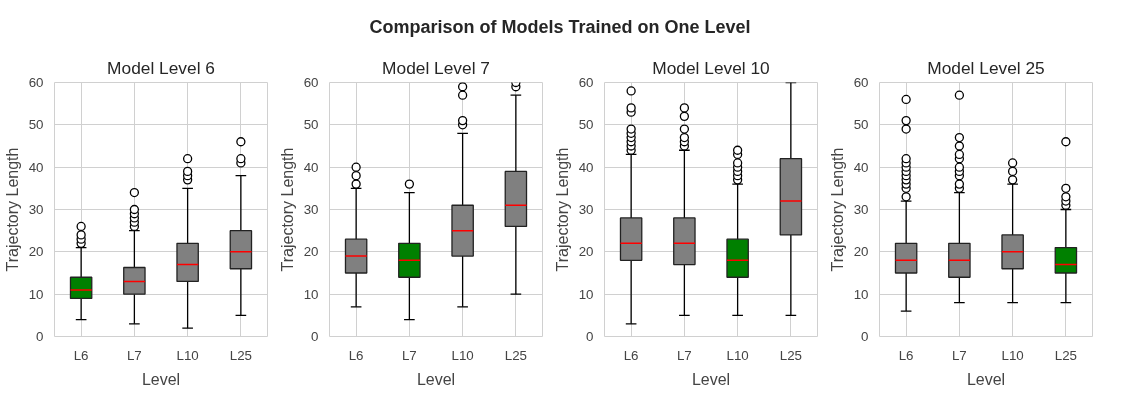 The width and height of the screenshot is (1123, 403). What do you see at coordinates (161, 67) in the screenshot?
I see `chart-title: Model Level 6` at bounding box center [161, 67].